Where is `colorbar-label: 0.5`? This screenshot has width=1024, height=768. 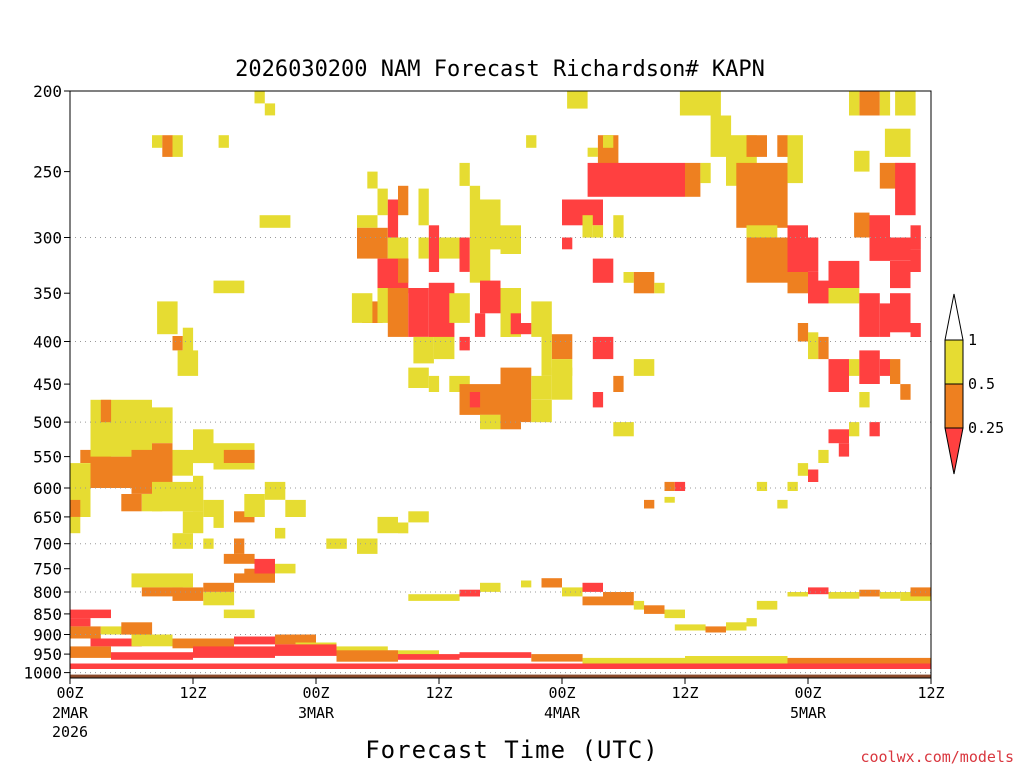
colorbar-label: 0.5 is located at coordinates (981, 384).